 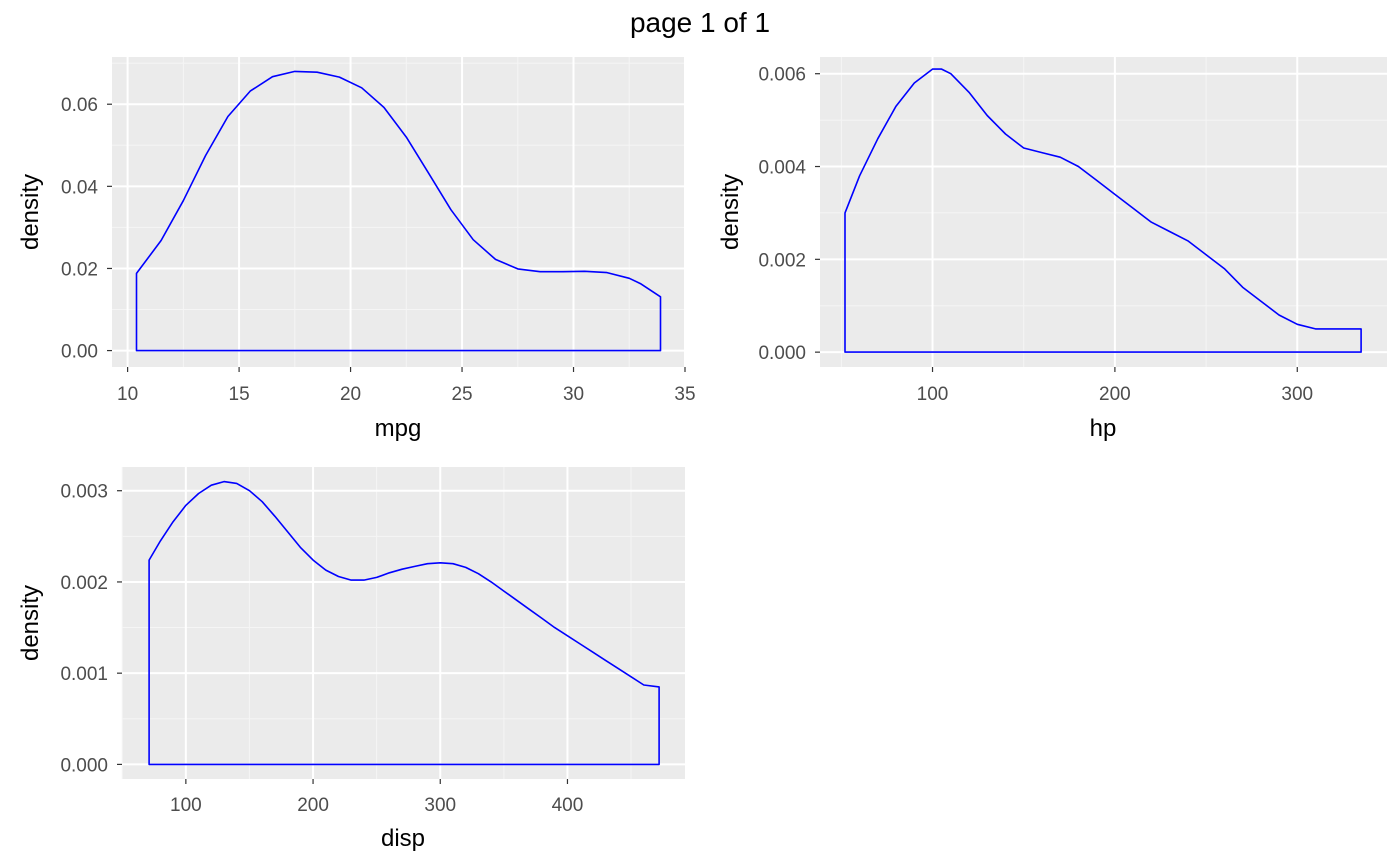 What do you see at coordinates (573, 394) in the screenshot?
I see `x-tick-label: 30` at bounding box center [573, 394].